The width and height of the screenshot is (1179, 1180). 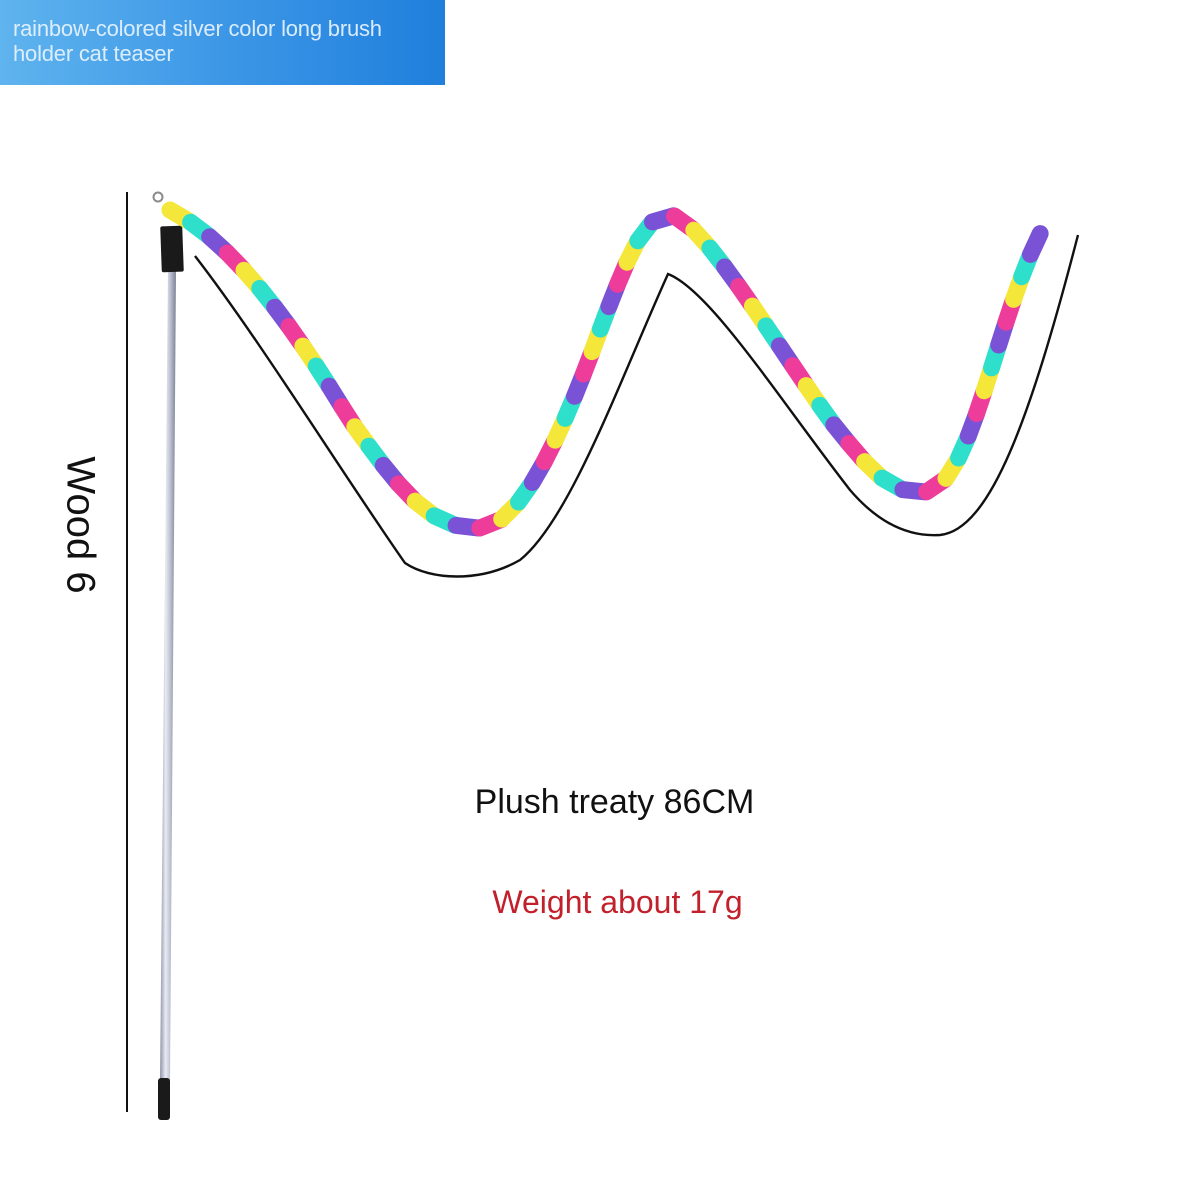 I want to click on silver-rod-icon, so click(x=168, y=655).